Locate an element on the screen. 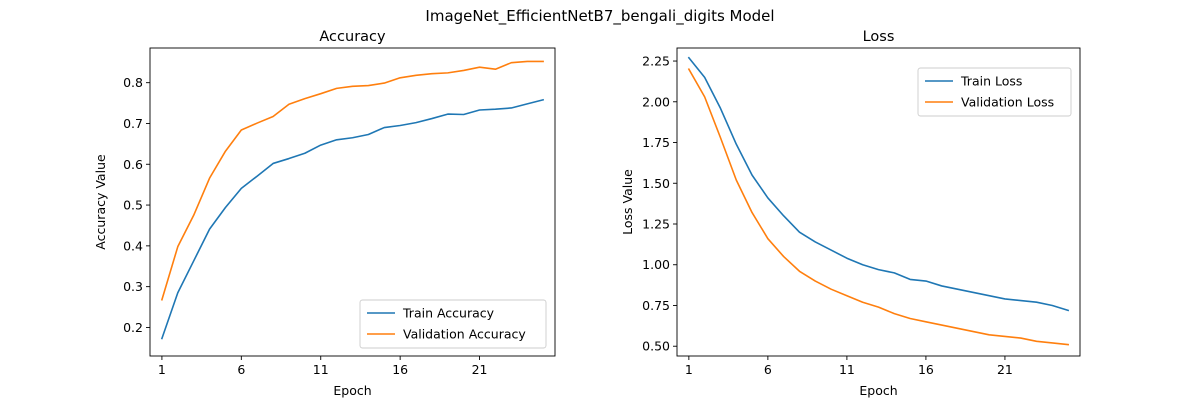 The image size is (1200, 400). chart-2-y-tick-label: 2.00 is located at coordinates (656, 101).